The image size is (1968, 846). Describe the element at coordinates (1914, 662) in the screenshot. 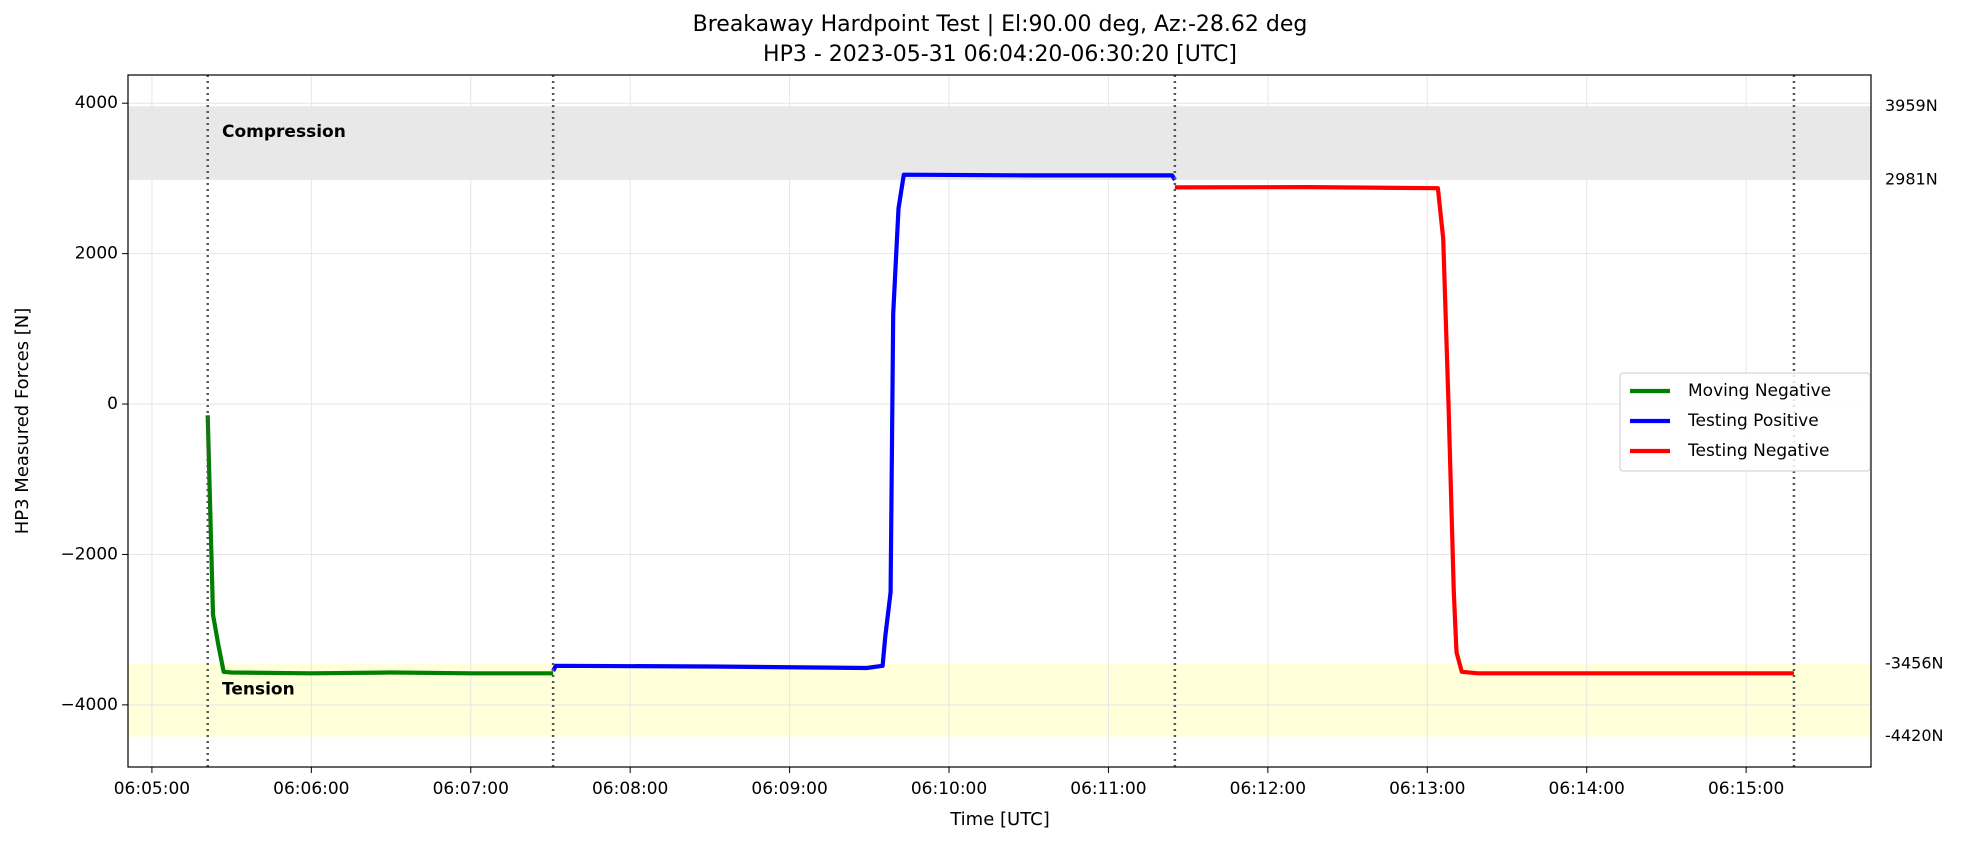

I see `band-label: -3456N` at that location.